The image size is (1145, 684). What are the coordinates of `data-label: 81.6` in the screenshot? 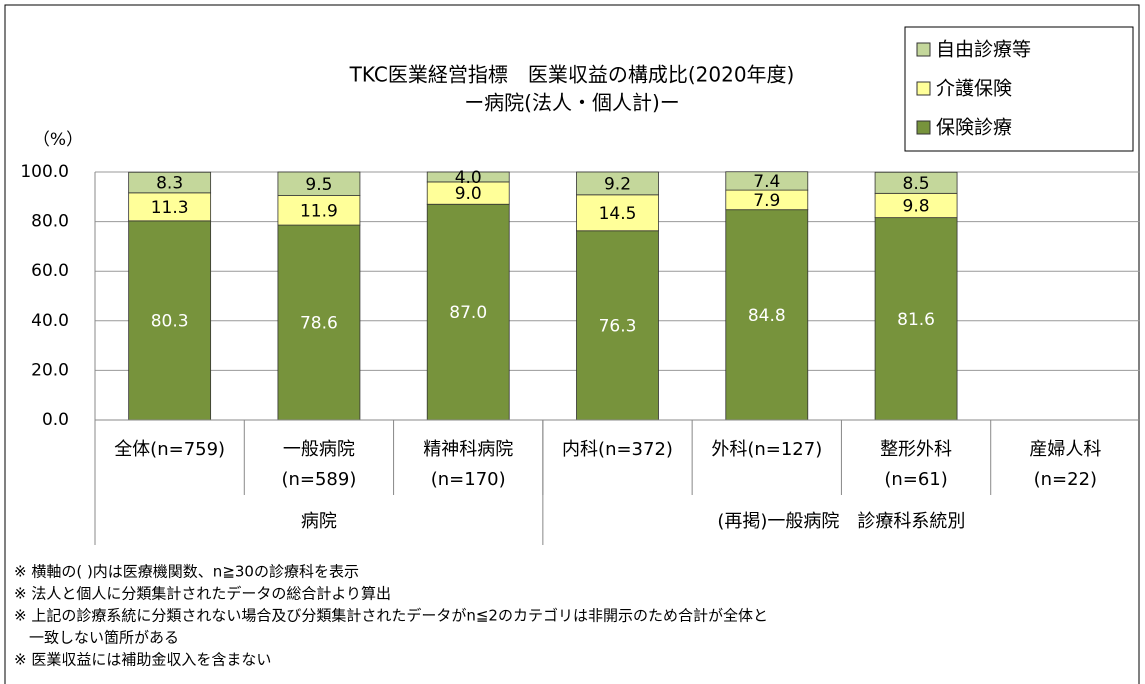 It's located at (916, 320).